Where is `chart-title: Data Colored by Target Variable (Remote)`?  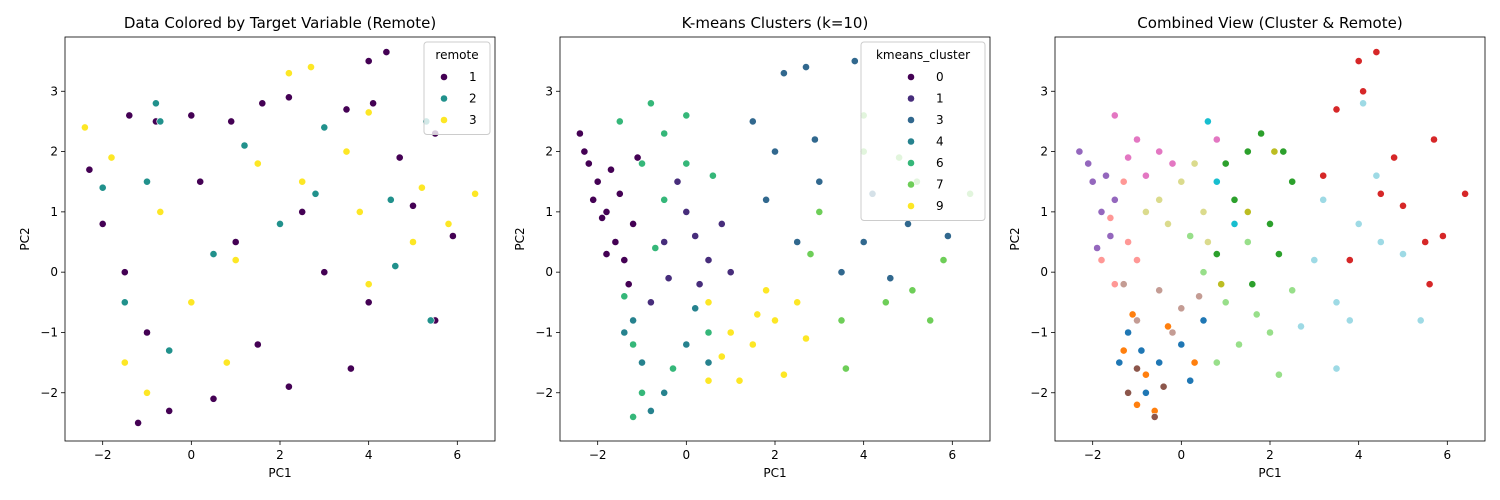
chart-title: Data Colored by Target Variable (Remote) is located at coordinates (280, 23).